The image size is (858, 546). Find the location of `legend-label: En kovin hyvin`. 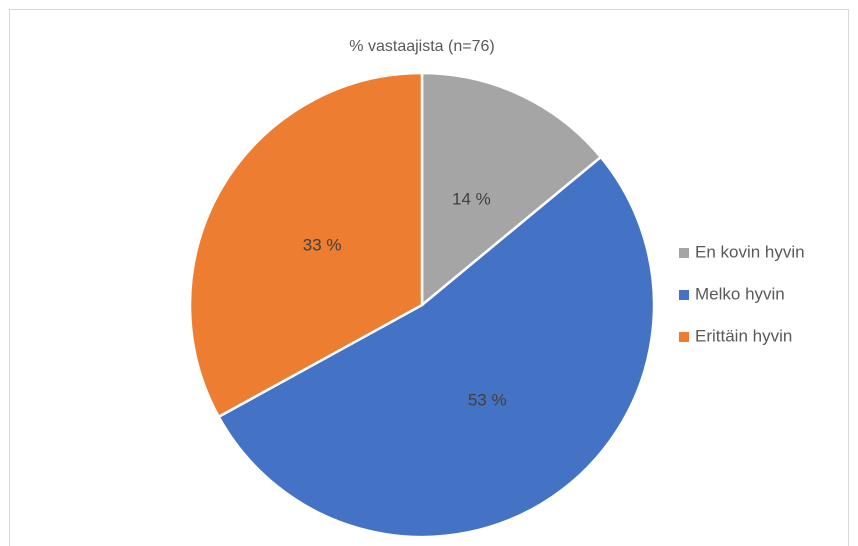

legend-label: En kovin hyvin is located at coordinates (750, 251).